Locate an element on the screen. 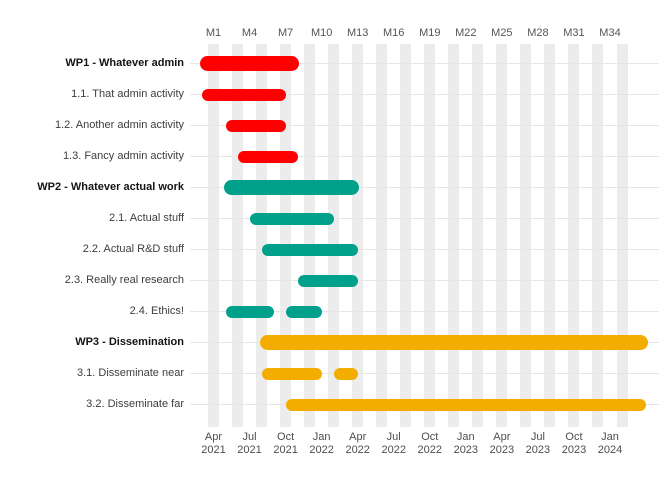  top-axis-label: M1 is located at coordinates (213, 33).